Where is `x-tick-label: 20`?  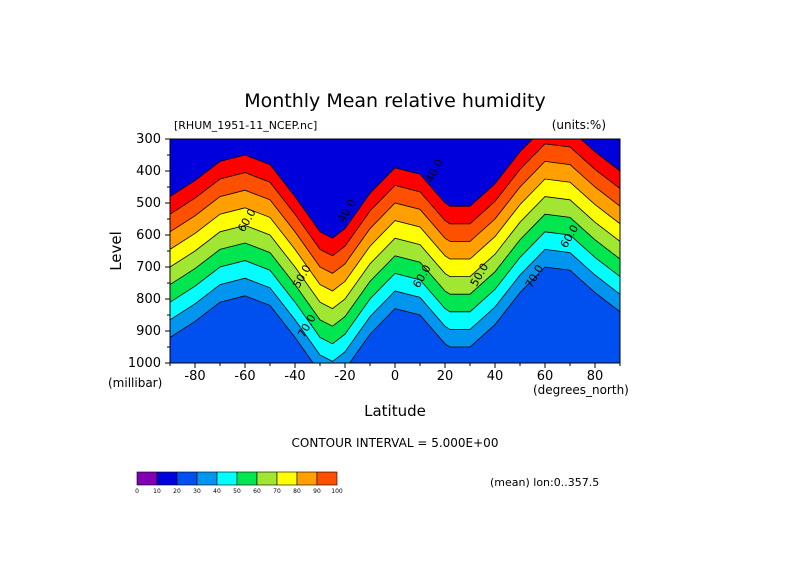
x-tick-label: 20 is located at coordinates (445, 376).